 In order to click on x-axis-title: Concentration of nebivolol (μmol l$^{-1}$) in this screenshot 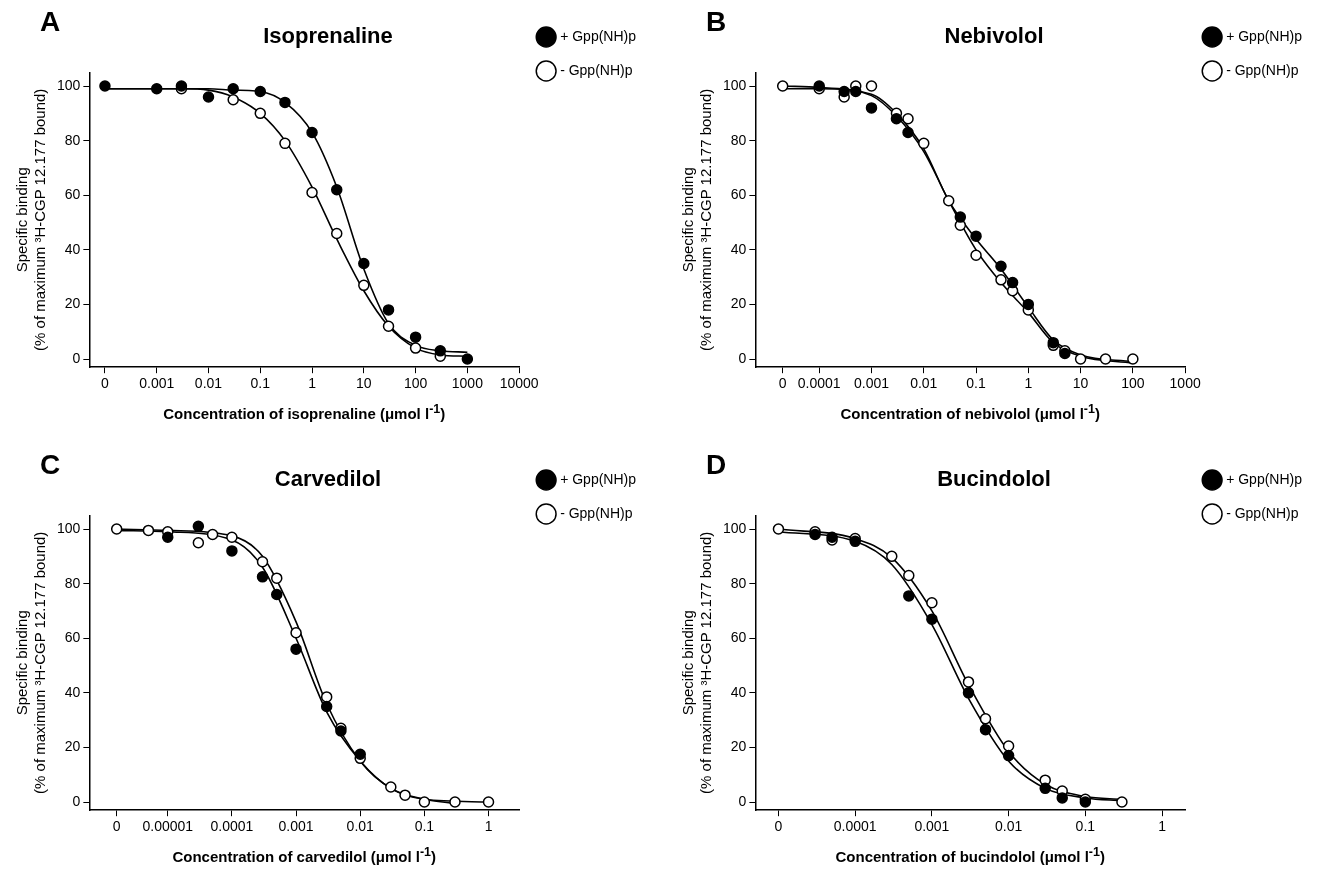, I will do `click(970, 412)`.